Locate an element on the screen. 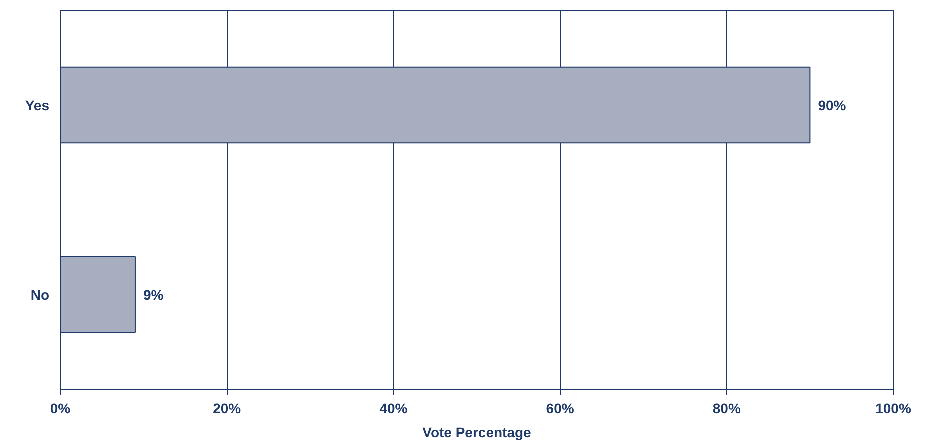 Image resolution: width=927 pixels, height=443 pixels. x-tick-label: 0% is located at coordinates (61, 408).